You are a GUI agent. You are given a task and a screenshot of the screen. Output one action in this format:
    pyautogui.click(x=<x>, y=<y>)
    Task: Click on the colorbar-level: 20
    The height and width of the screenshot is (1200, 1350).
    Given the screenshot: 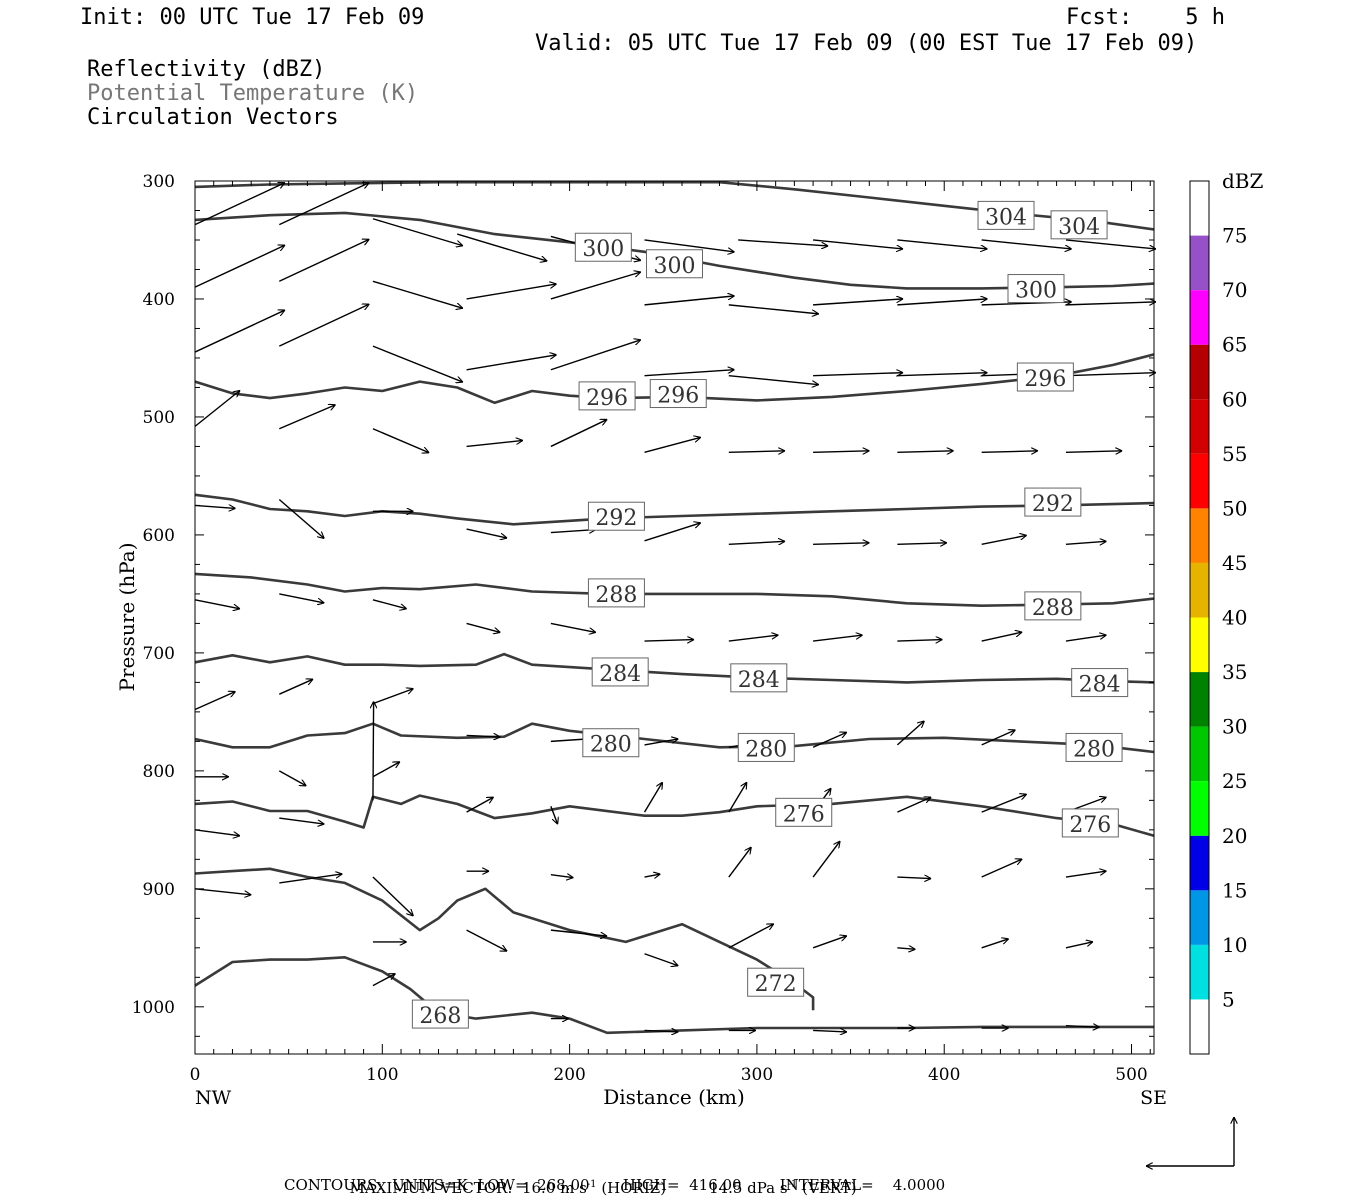 What is the action you would take?
    pyautogui.click(x=1234, y=836)
    